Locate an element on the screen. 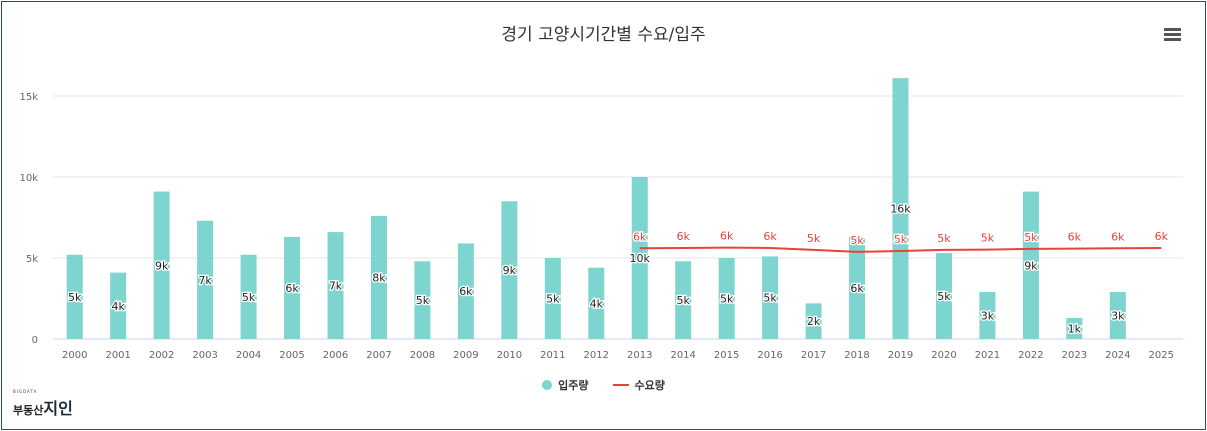 The width and height of the screenshot is (1207, 431). y-tick-label: 15k is located at coordinates (28, 97).